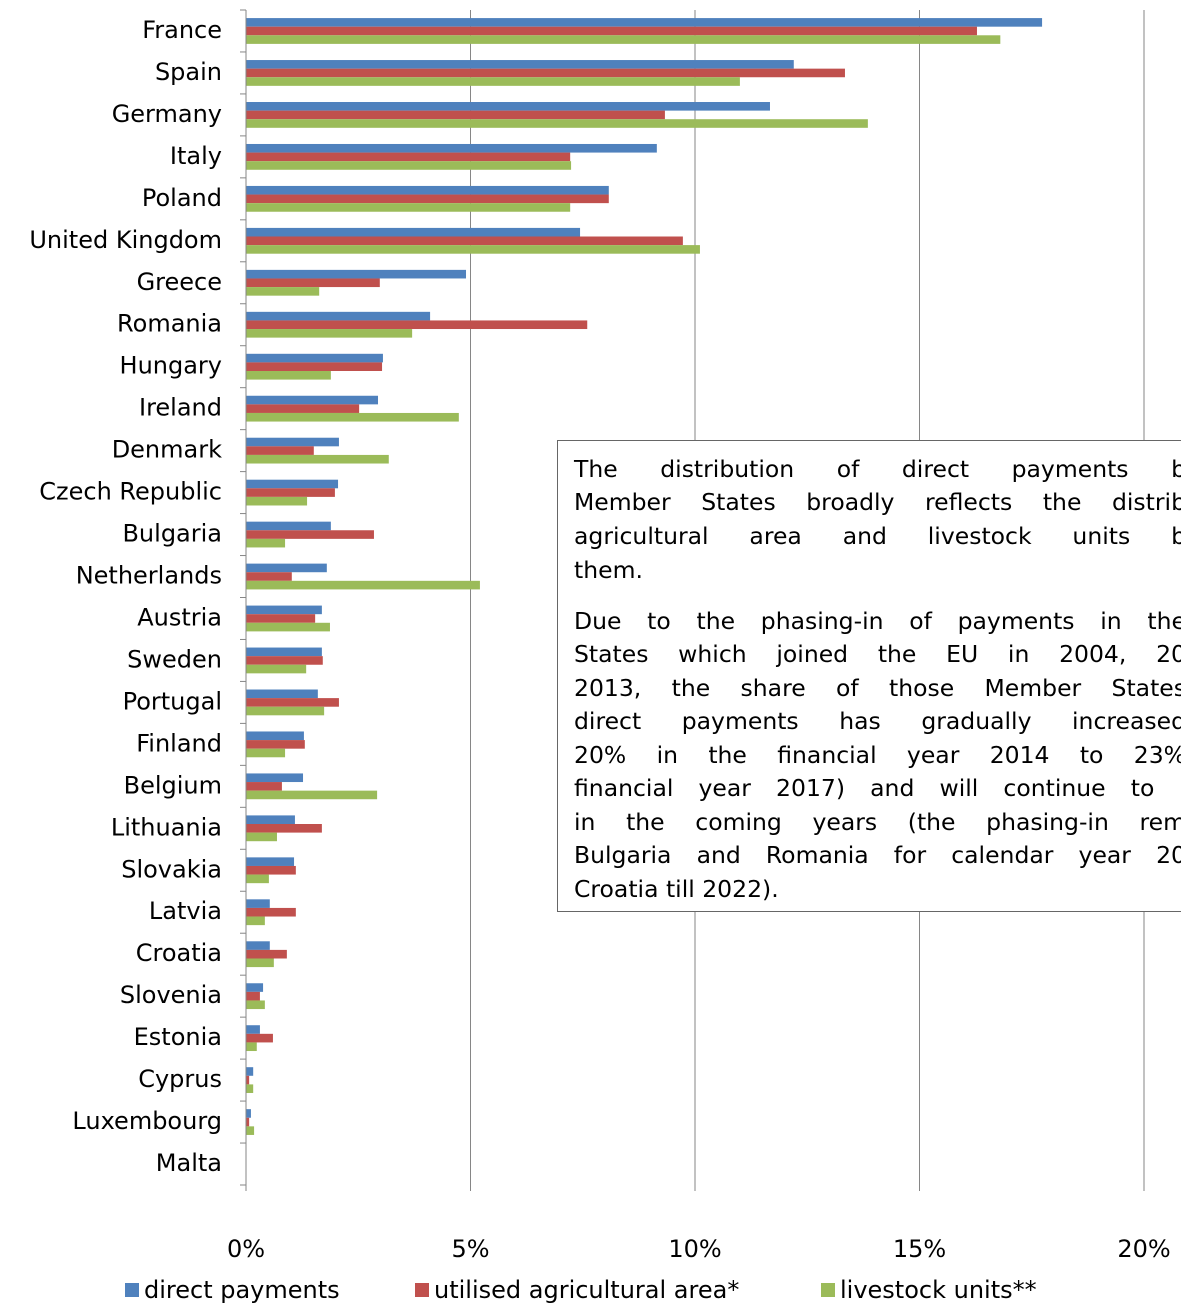  What do you see at coordinates (242, 1290) in the screenshot?
I see `legend-label: direct payments` at bounding box center [242, 1290].